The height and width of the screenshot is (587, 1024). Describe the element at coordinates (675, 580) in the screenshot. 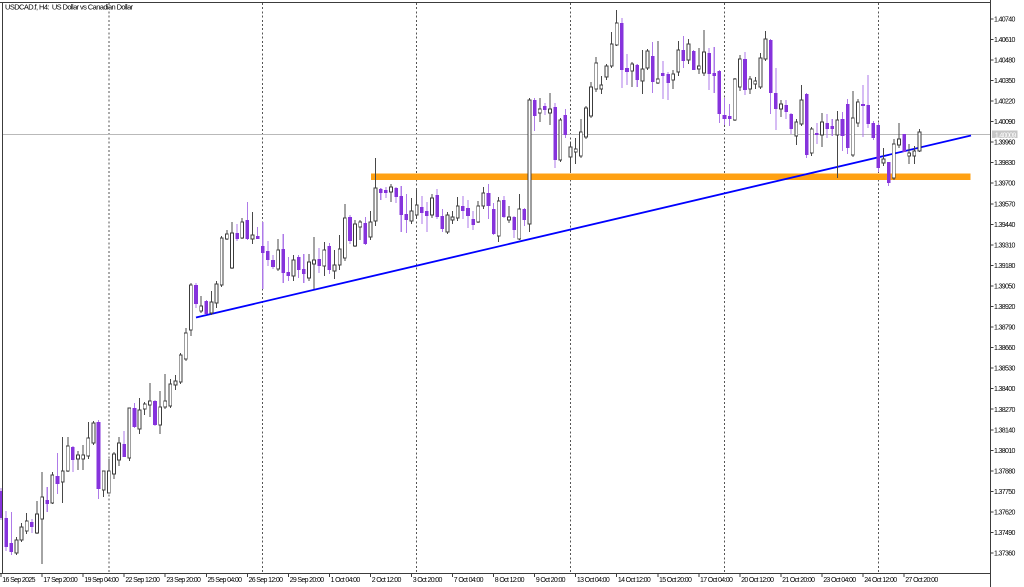

I see `svg-text: 15 Oct 20:00` at that location.